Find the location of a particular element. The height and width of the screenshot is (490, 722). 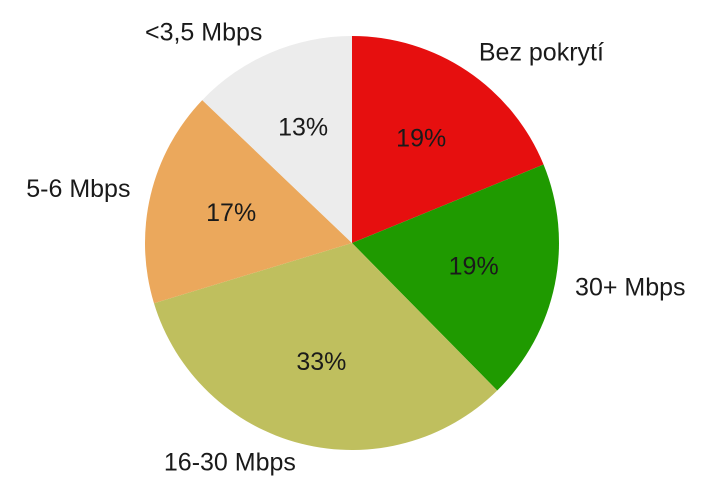

category-label: 5-6 Mbps is located at coordinates (78, 189).